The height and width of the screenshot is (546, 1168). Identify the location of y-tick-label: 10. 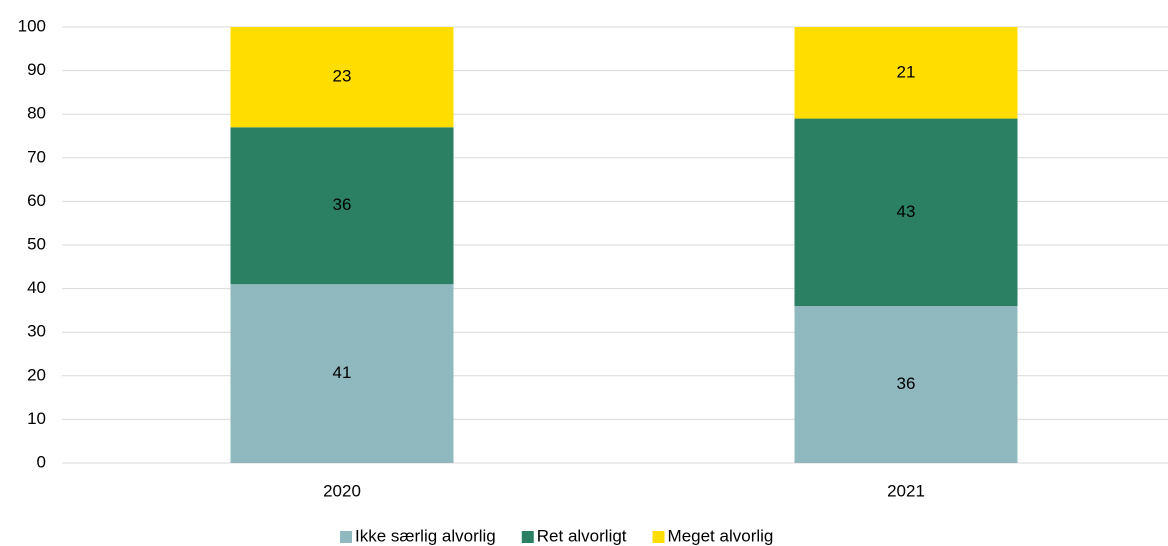
(36, 418).